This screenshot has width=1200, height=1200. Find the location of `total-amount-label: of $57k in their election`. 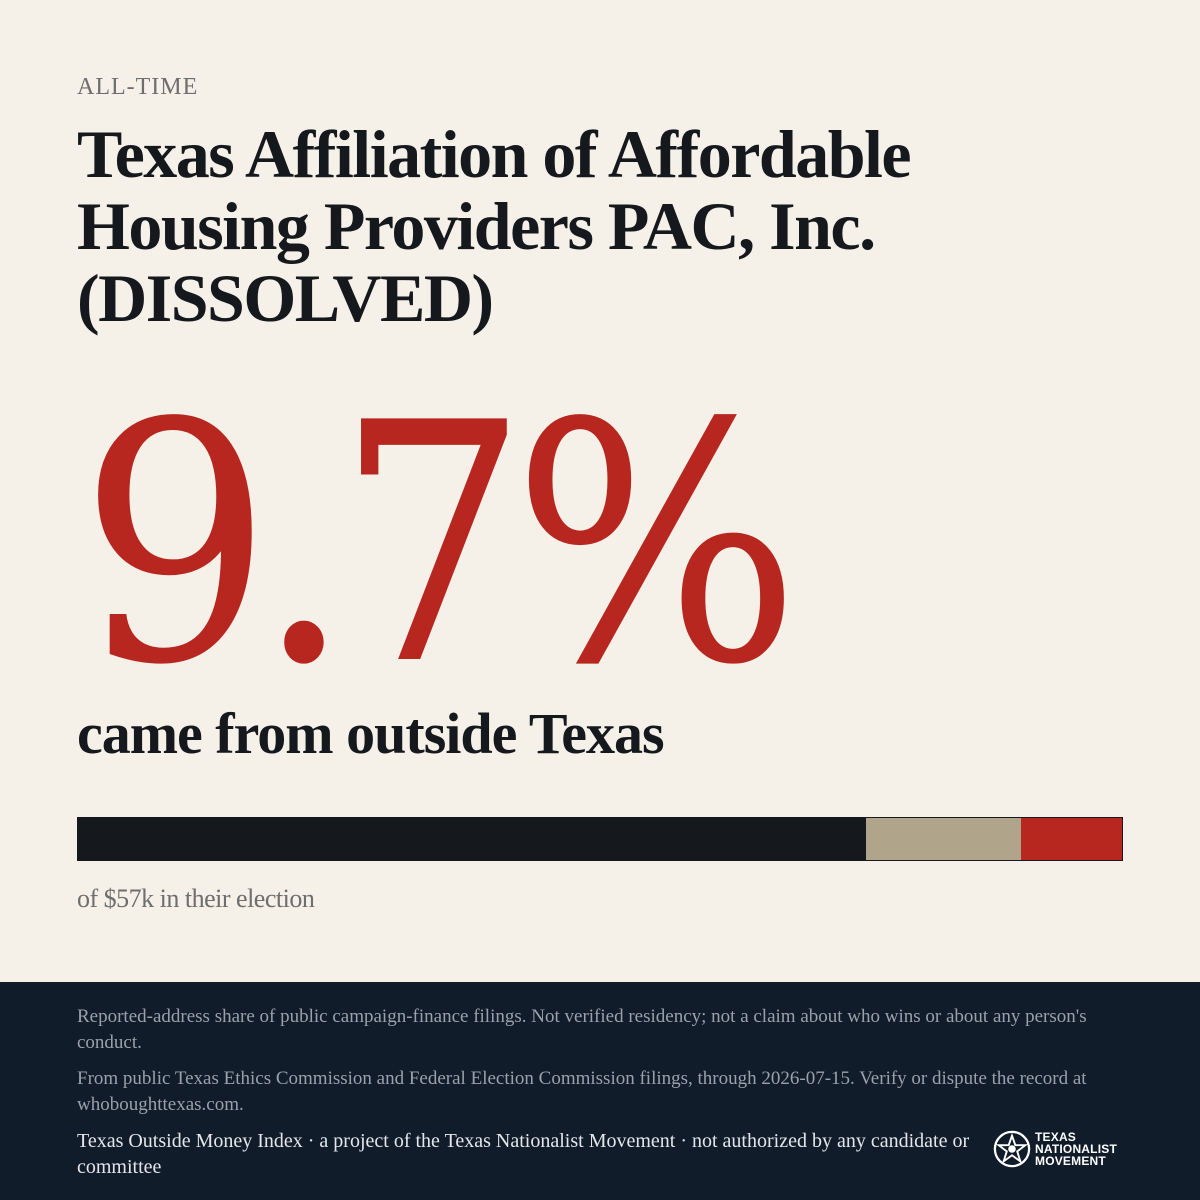

total-amount-label: of $57k in their election is located at coordinates (196, 898).